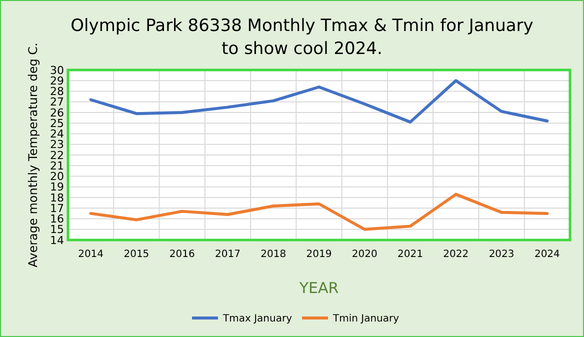  Describe the element at coordinates (57, 240) in the screenshot. I see `y-tick-label: 14` at that location.